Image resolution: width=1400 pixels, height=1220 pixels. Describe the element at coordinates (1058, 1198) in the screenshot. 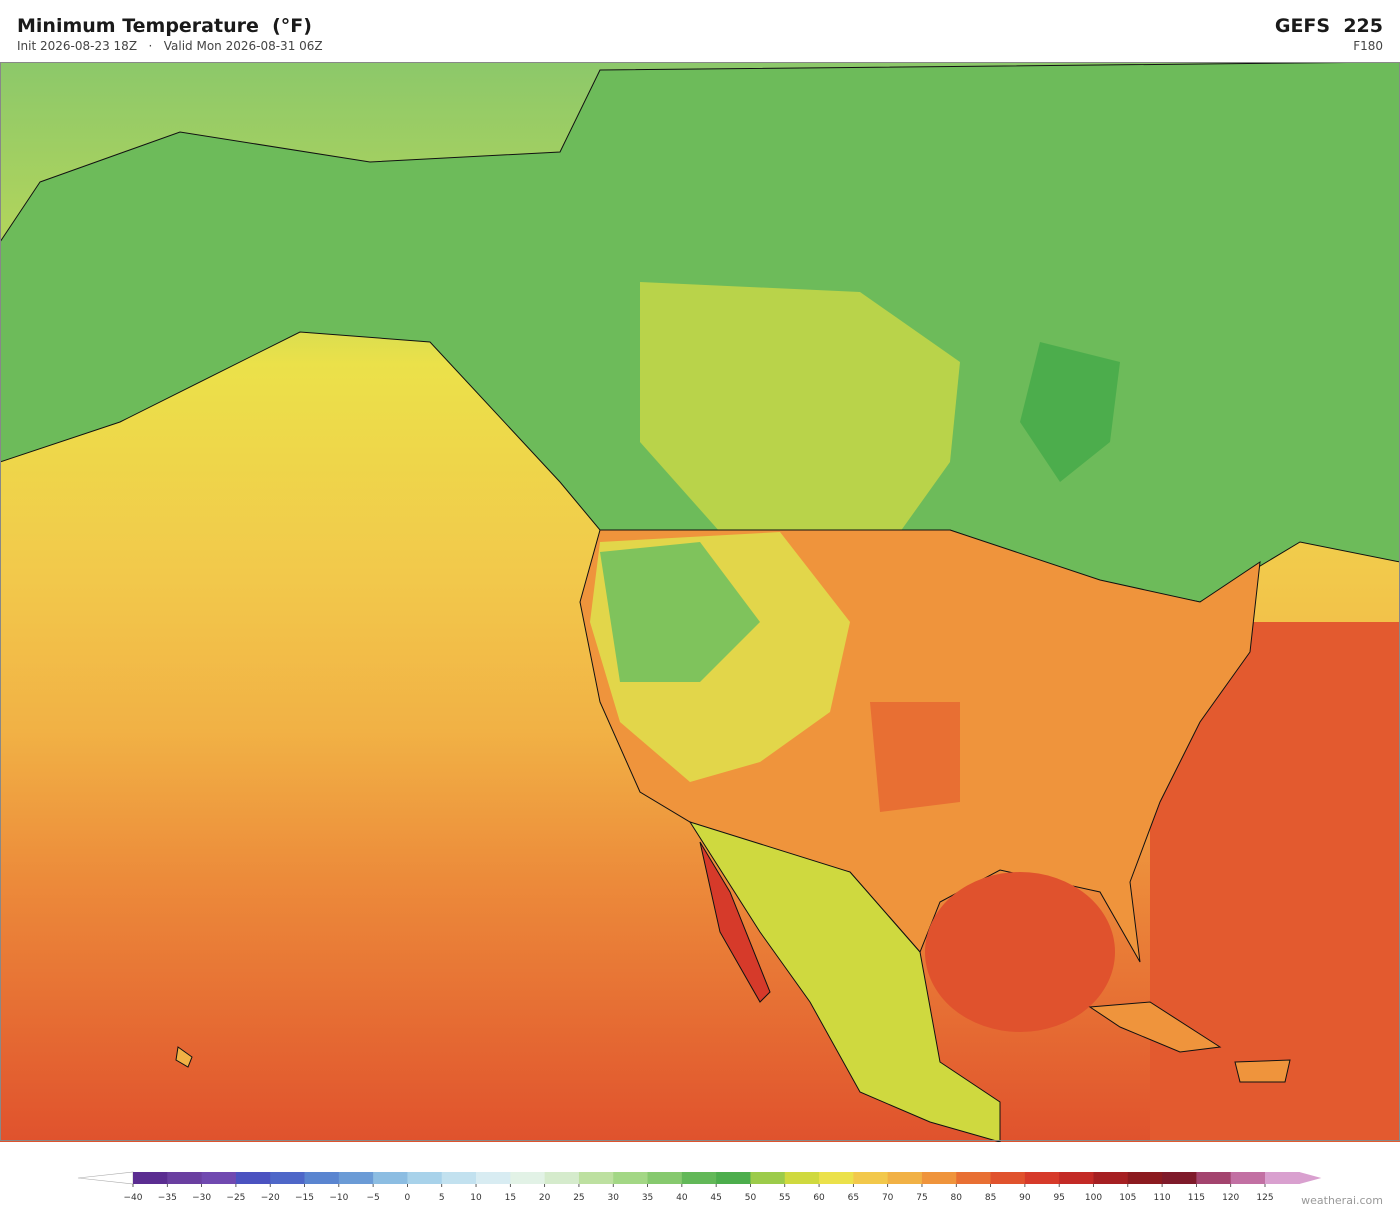

I see `colorbar-tick-label: 95` at that location.